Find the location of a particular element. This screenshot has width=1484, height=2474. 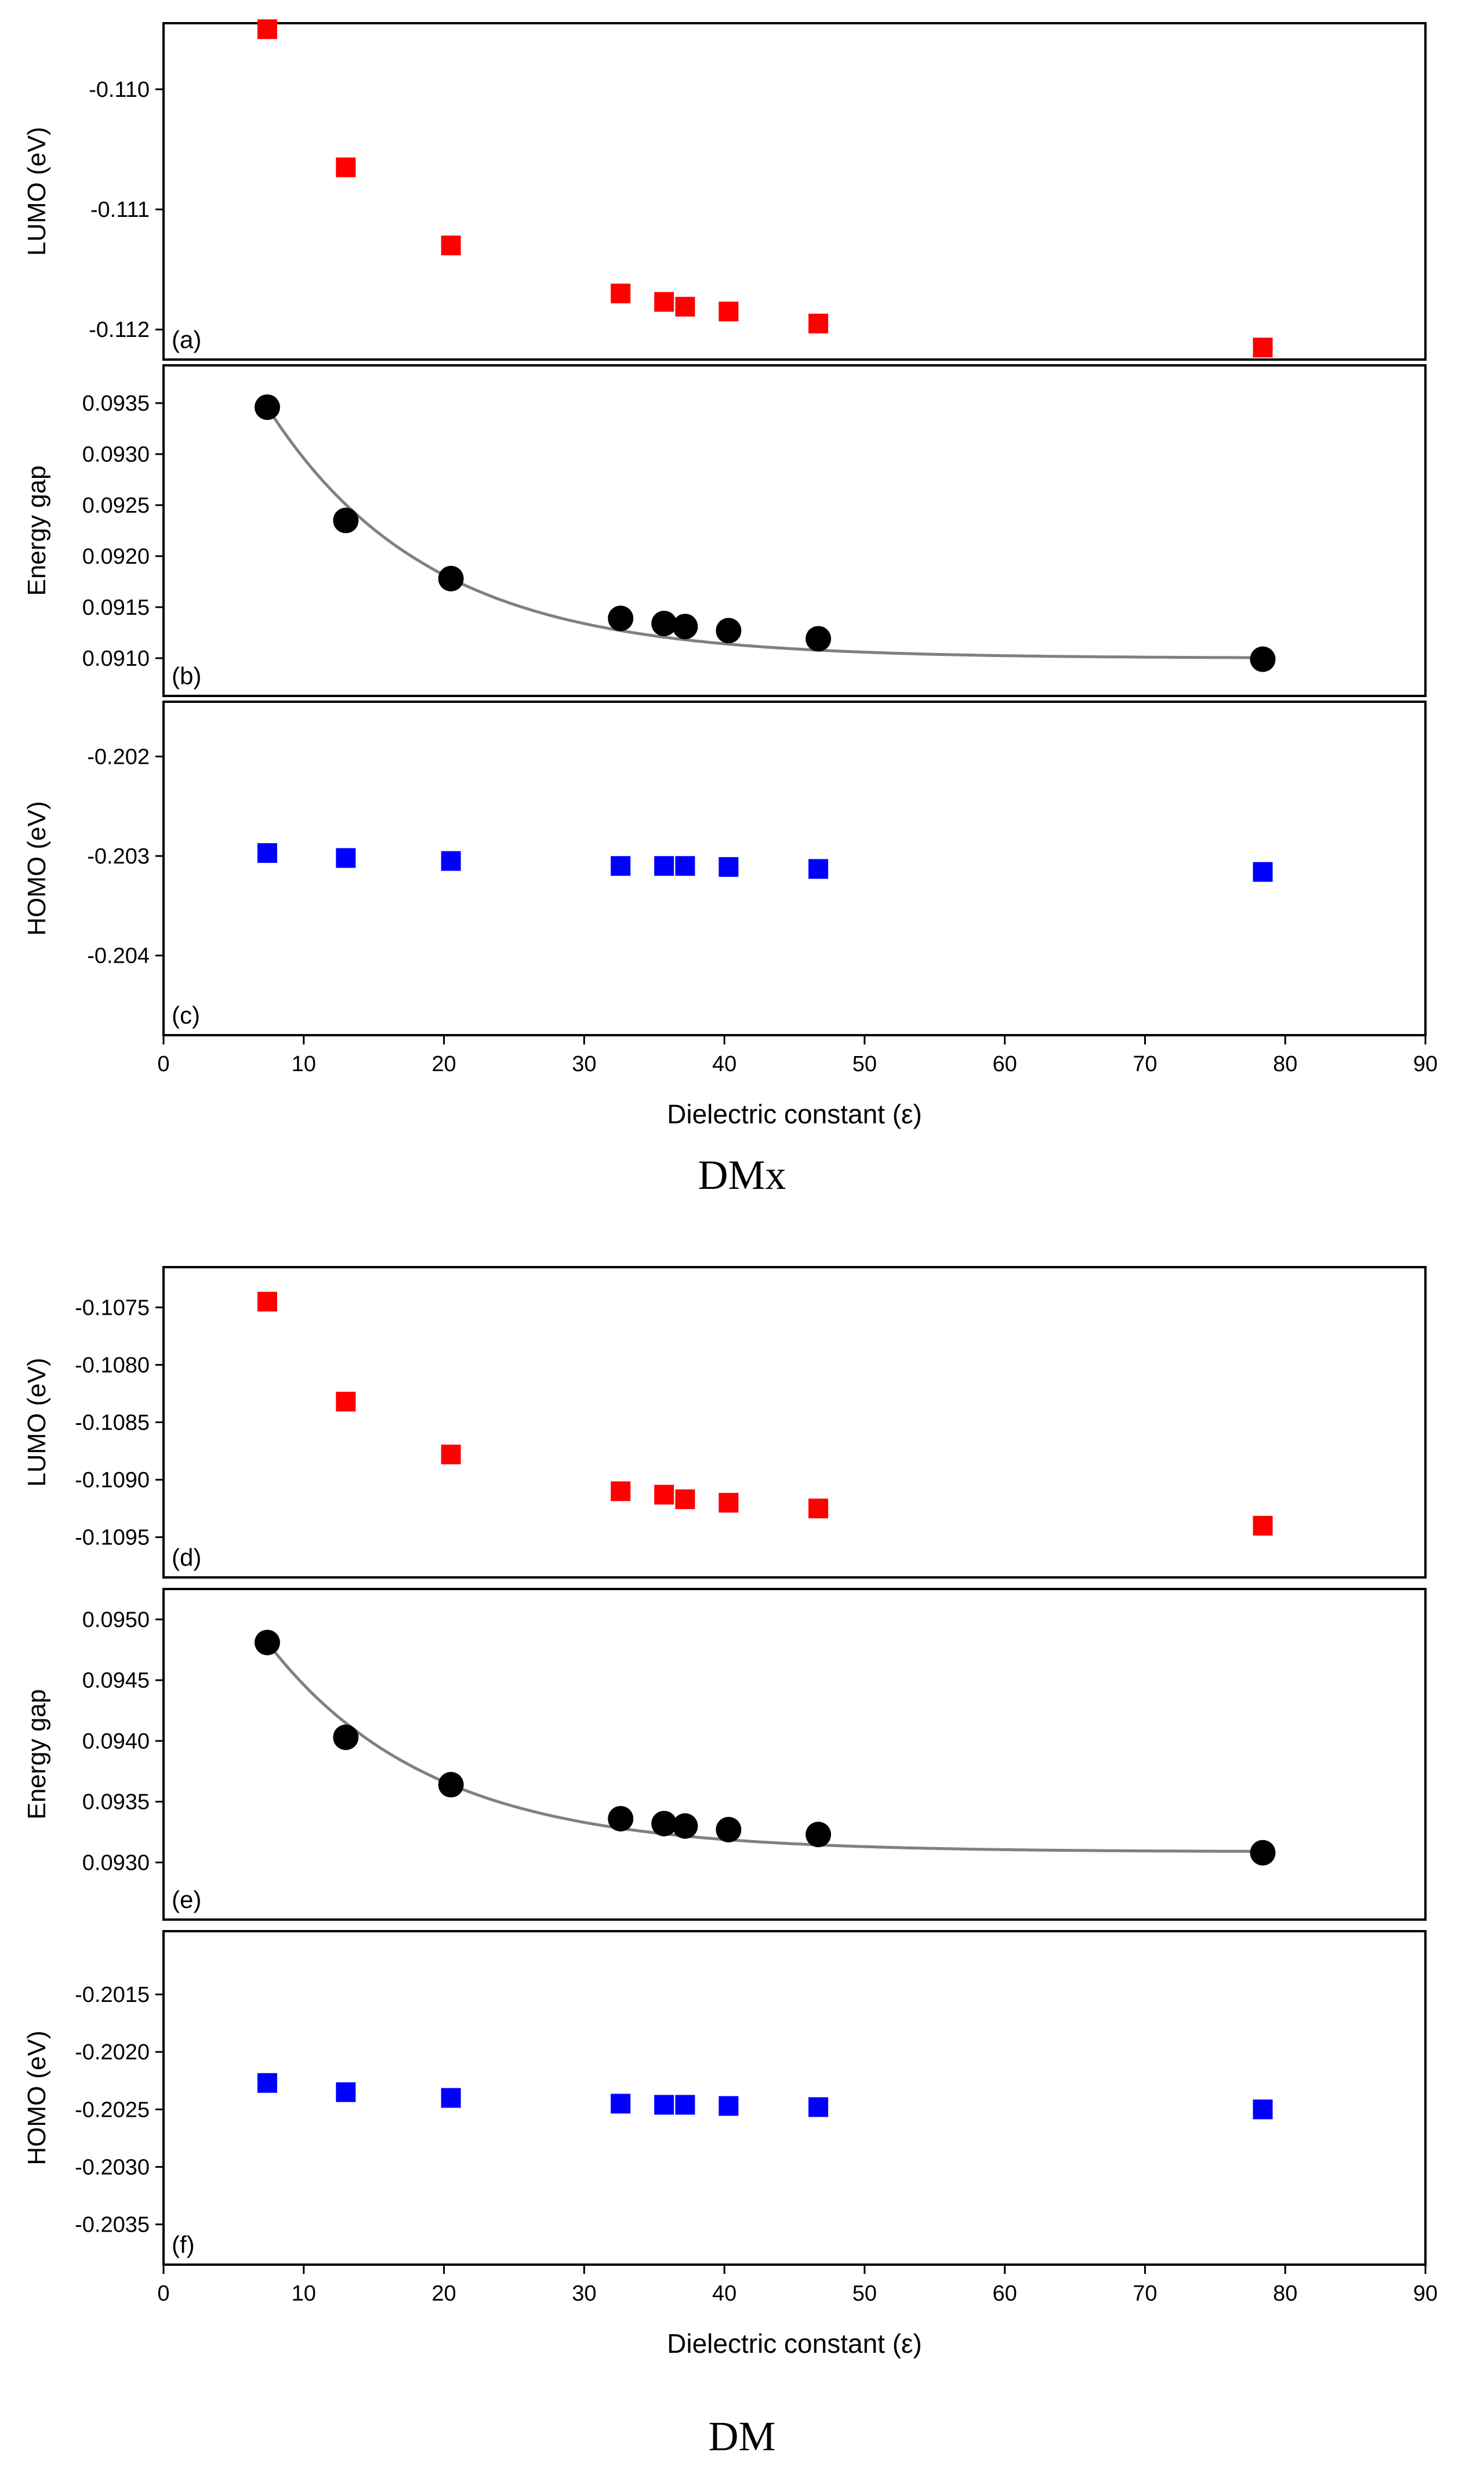

panel-label: (a) is located at coordinates (186, 339).